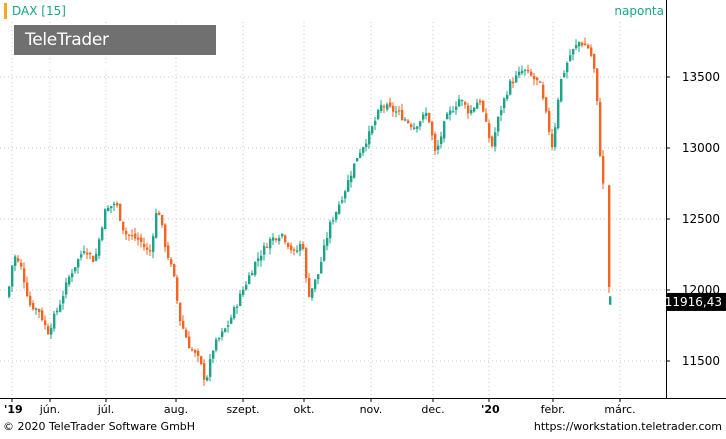 This screenshot has width=726, height=439. What do you see at coordinates (50, 409) in the screenshot?
I see `x-tick-label: jún.` at bounding box center [50, 409].